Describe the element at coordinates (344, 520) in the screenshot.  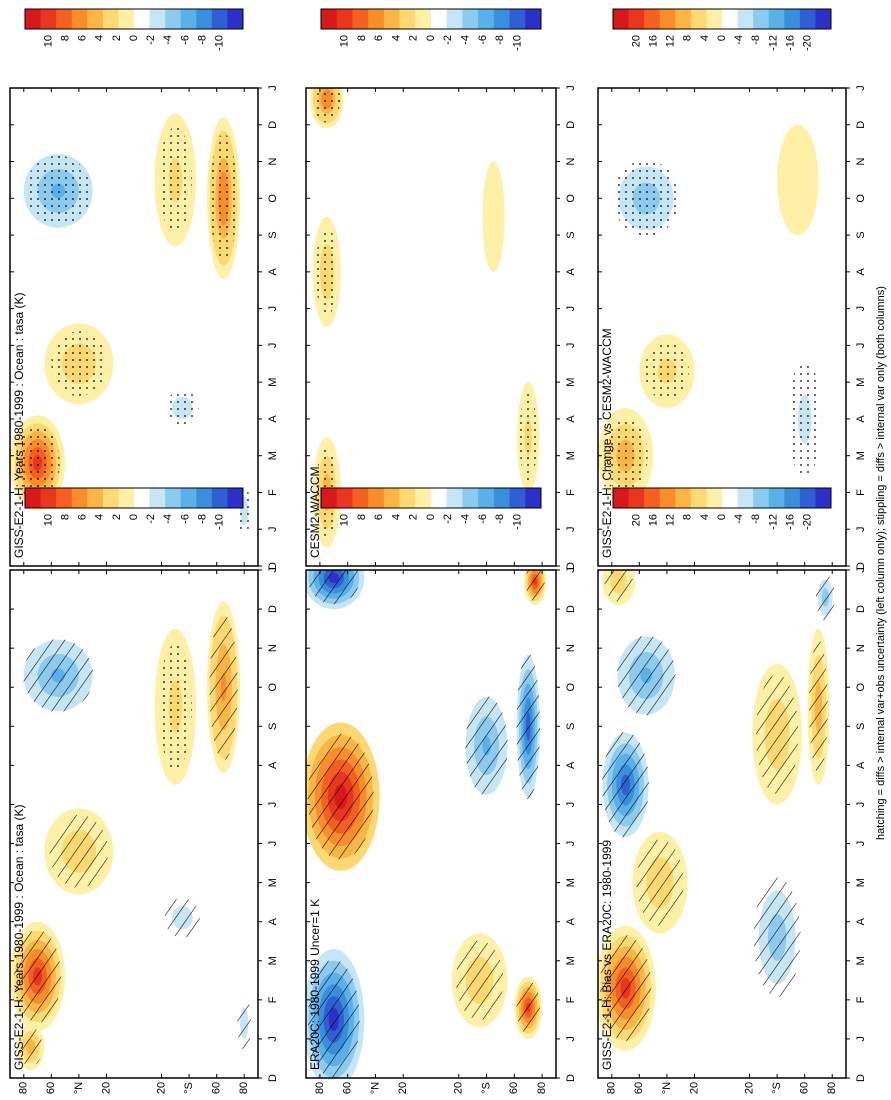
I see `colorbar-tick-label: 10` at that location.